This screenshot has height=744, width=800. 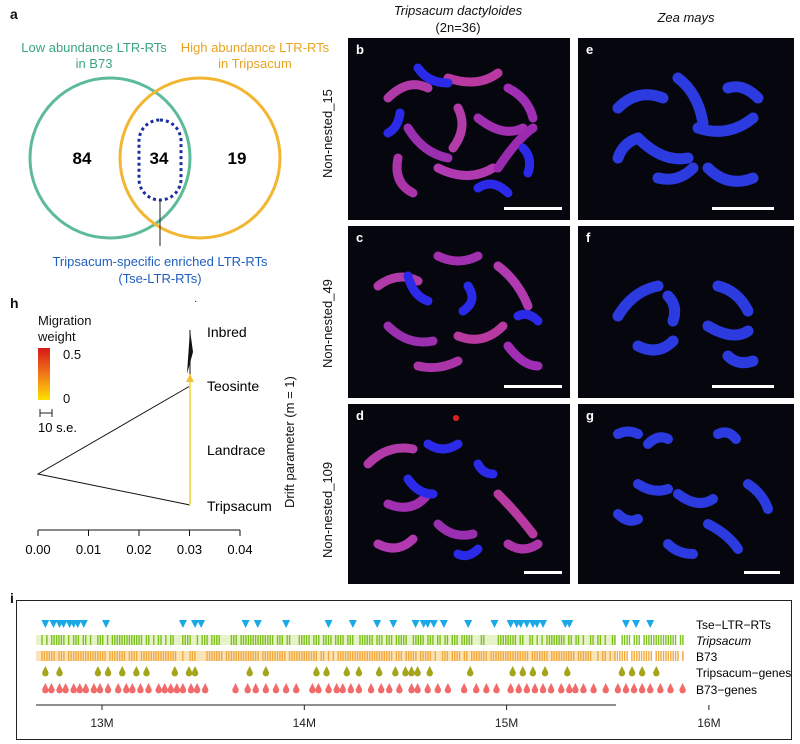 I want to click on scale-bar-f, so click(x=743, y=386).